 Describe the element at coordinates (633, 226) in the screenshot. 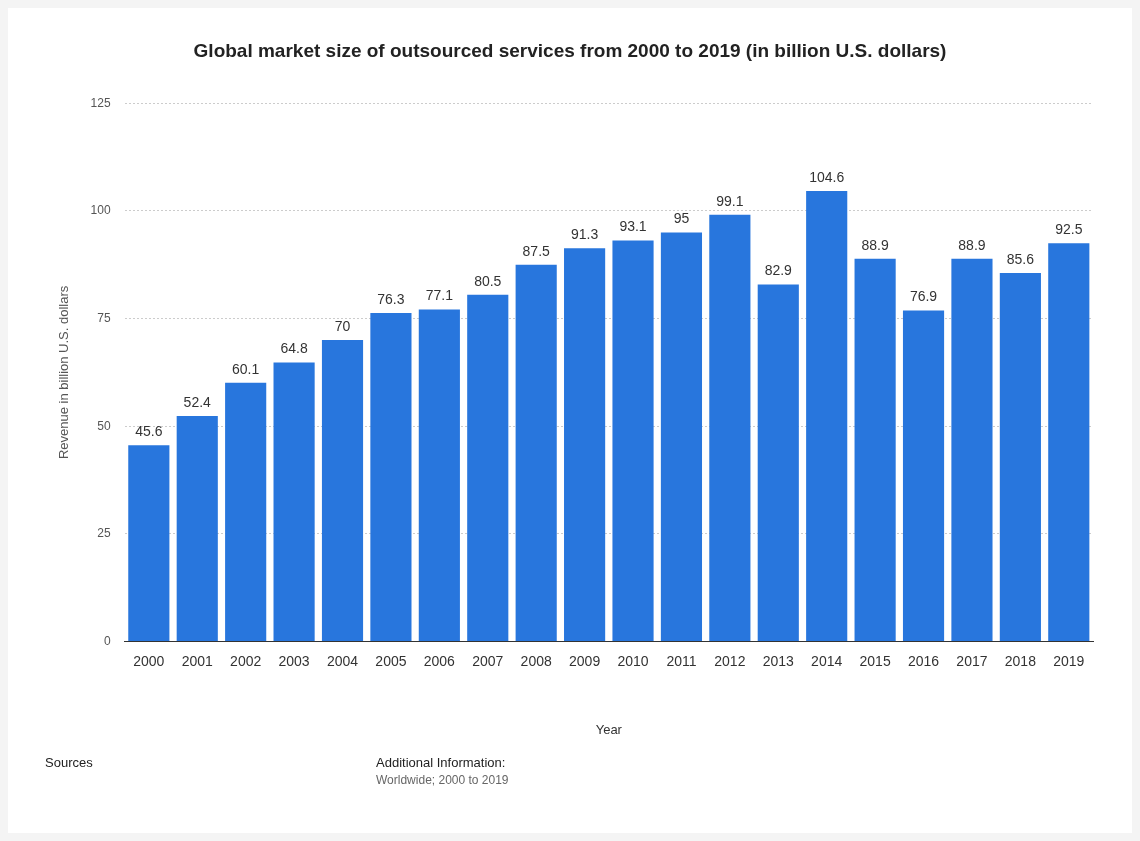

I see `data-label: 93.1` at that location.